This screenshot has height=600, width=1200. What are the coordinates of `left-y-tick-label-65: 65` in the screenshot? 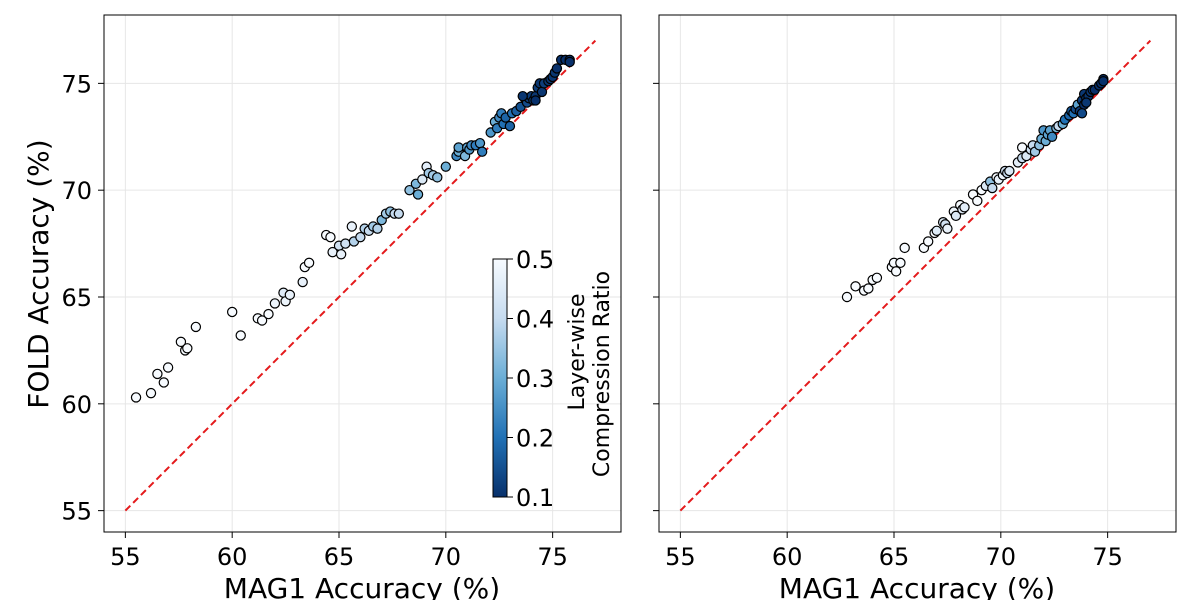 It's located at (76, 298).